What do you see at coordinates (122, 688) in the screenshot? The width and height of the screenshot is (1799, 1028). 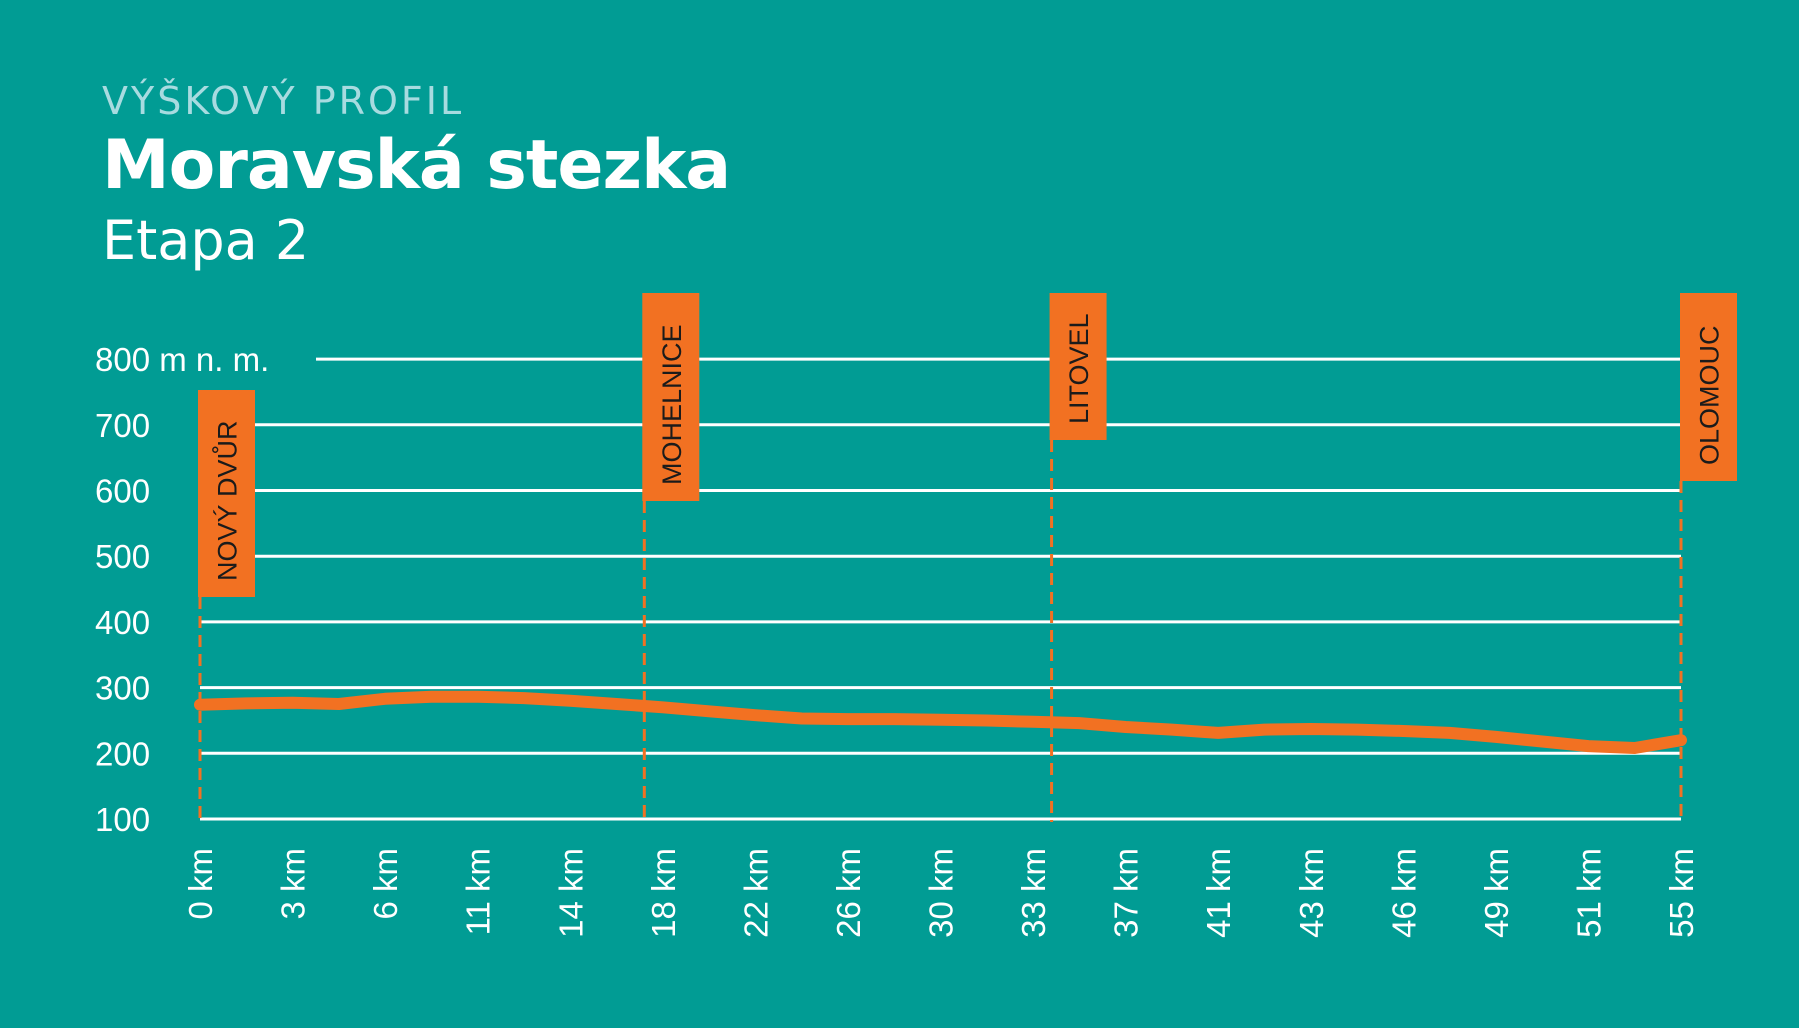 I see `y-tick-label: 300` at bounding box center [122, 688].